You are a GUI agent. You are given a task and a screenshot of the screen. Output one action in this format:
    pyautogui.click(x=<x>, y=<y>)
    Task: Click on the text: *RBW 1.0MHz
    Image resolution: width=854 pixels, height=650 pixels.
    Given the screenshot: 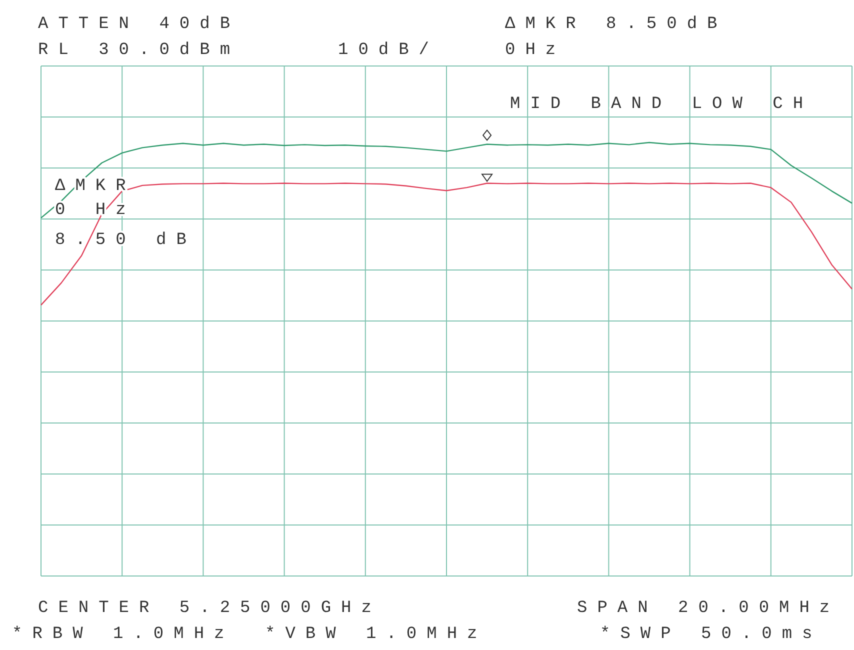 What is the action you would take?
    pyautogui.click(x=123, y=634)
    